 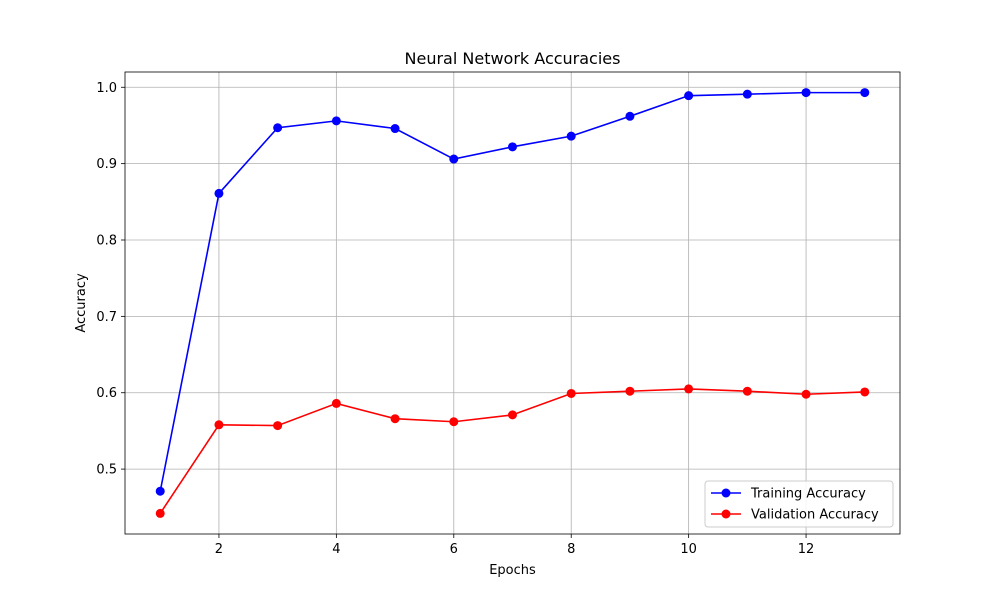 What do you see at coordinates (106, 470) in the screenshot?
I see `y-tick-label: 0.5` at bounding box center [106, 470].